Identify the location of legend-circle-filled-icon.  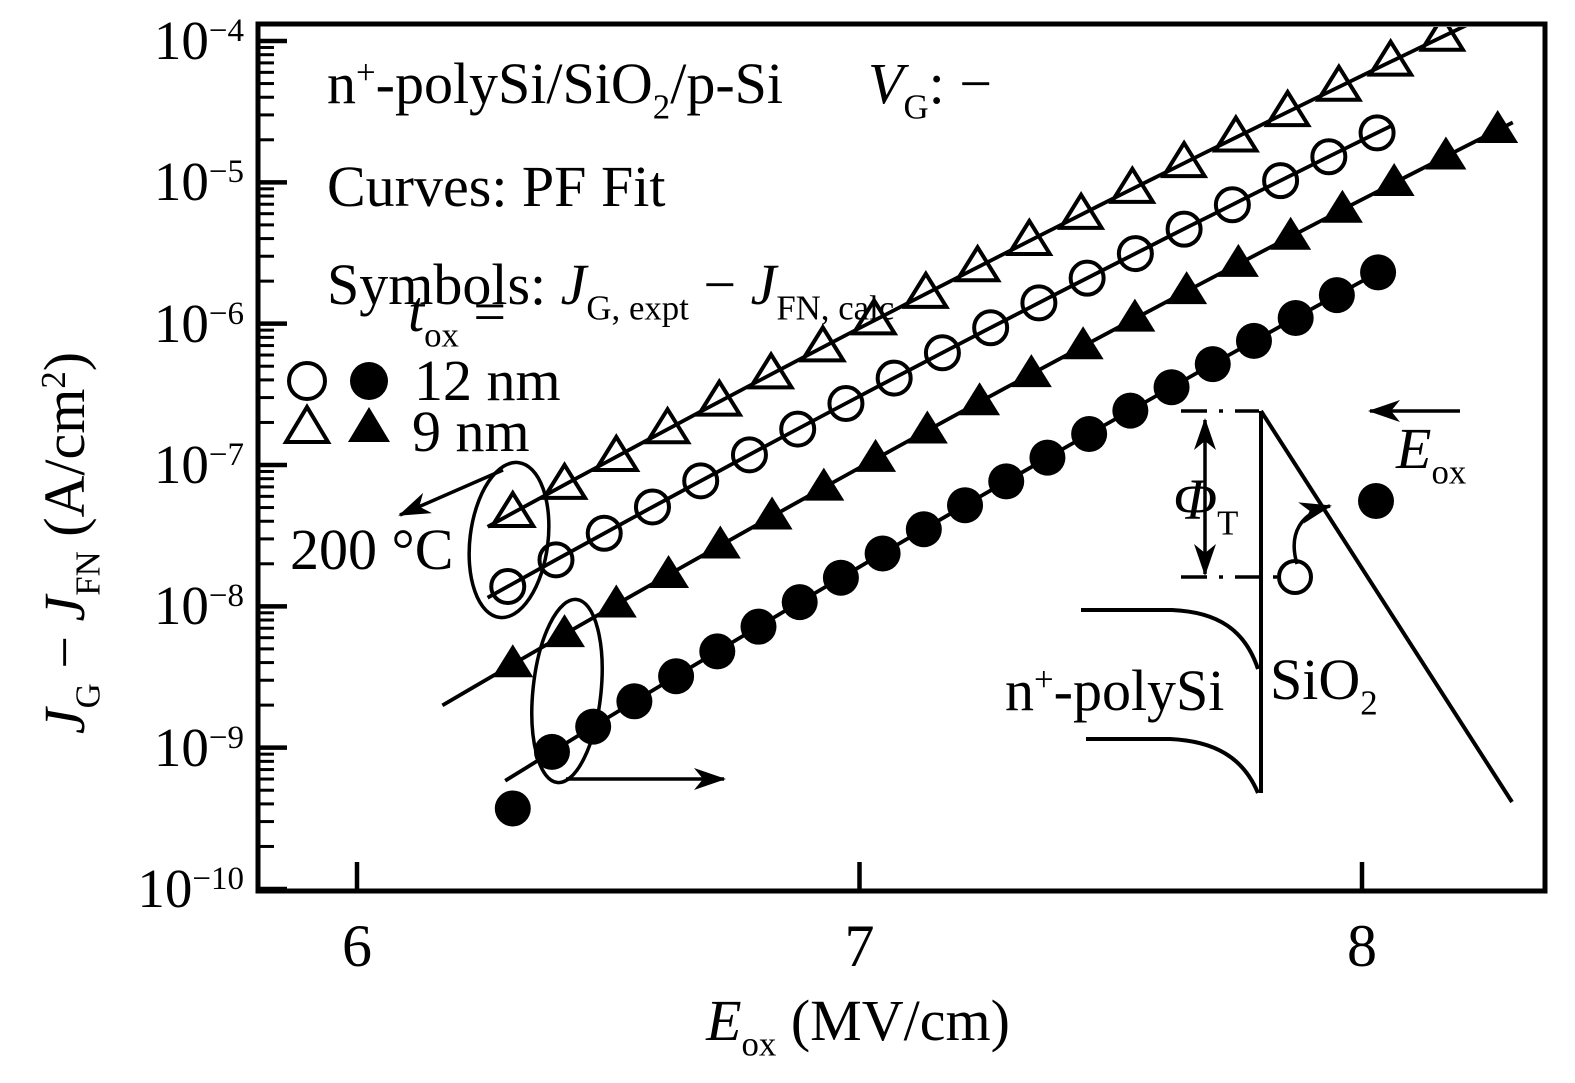
(369, 381).